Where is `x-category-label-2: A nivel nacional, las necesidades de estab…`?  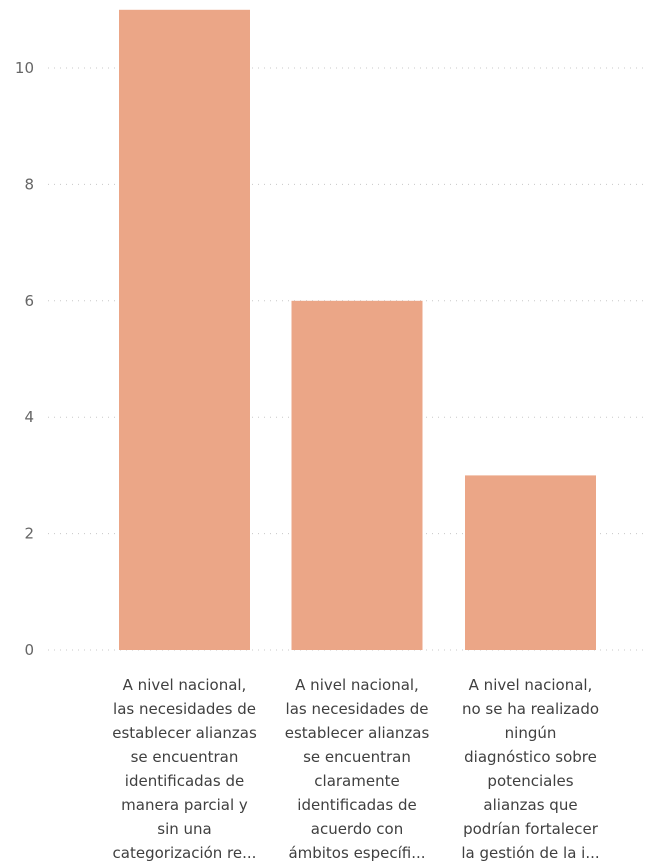 x-category-label-2: A nivel nacional, las necesidades de estab… is located at coordinates (357, 769).